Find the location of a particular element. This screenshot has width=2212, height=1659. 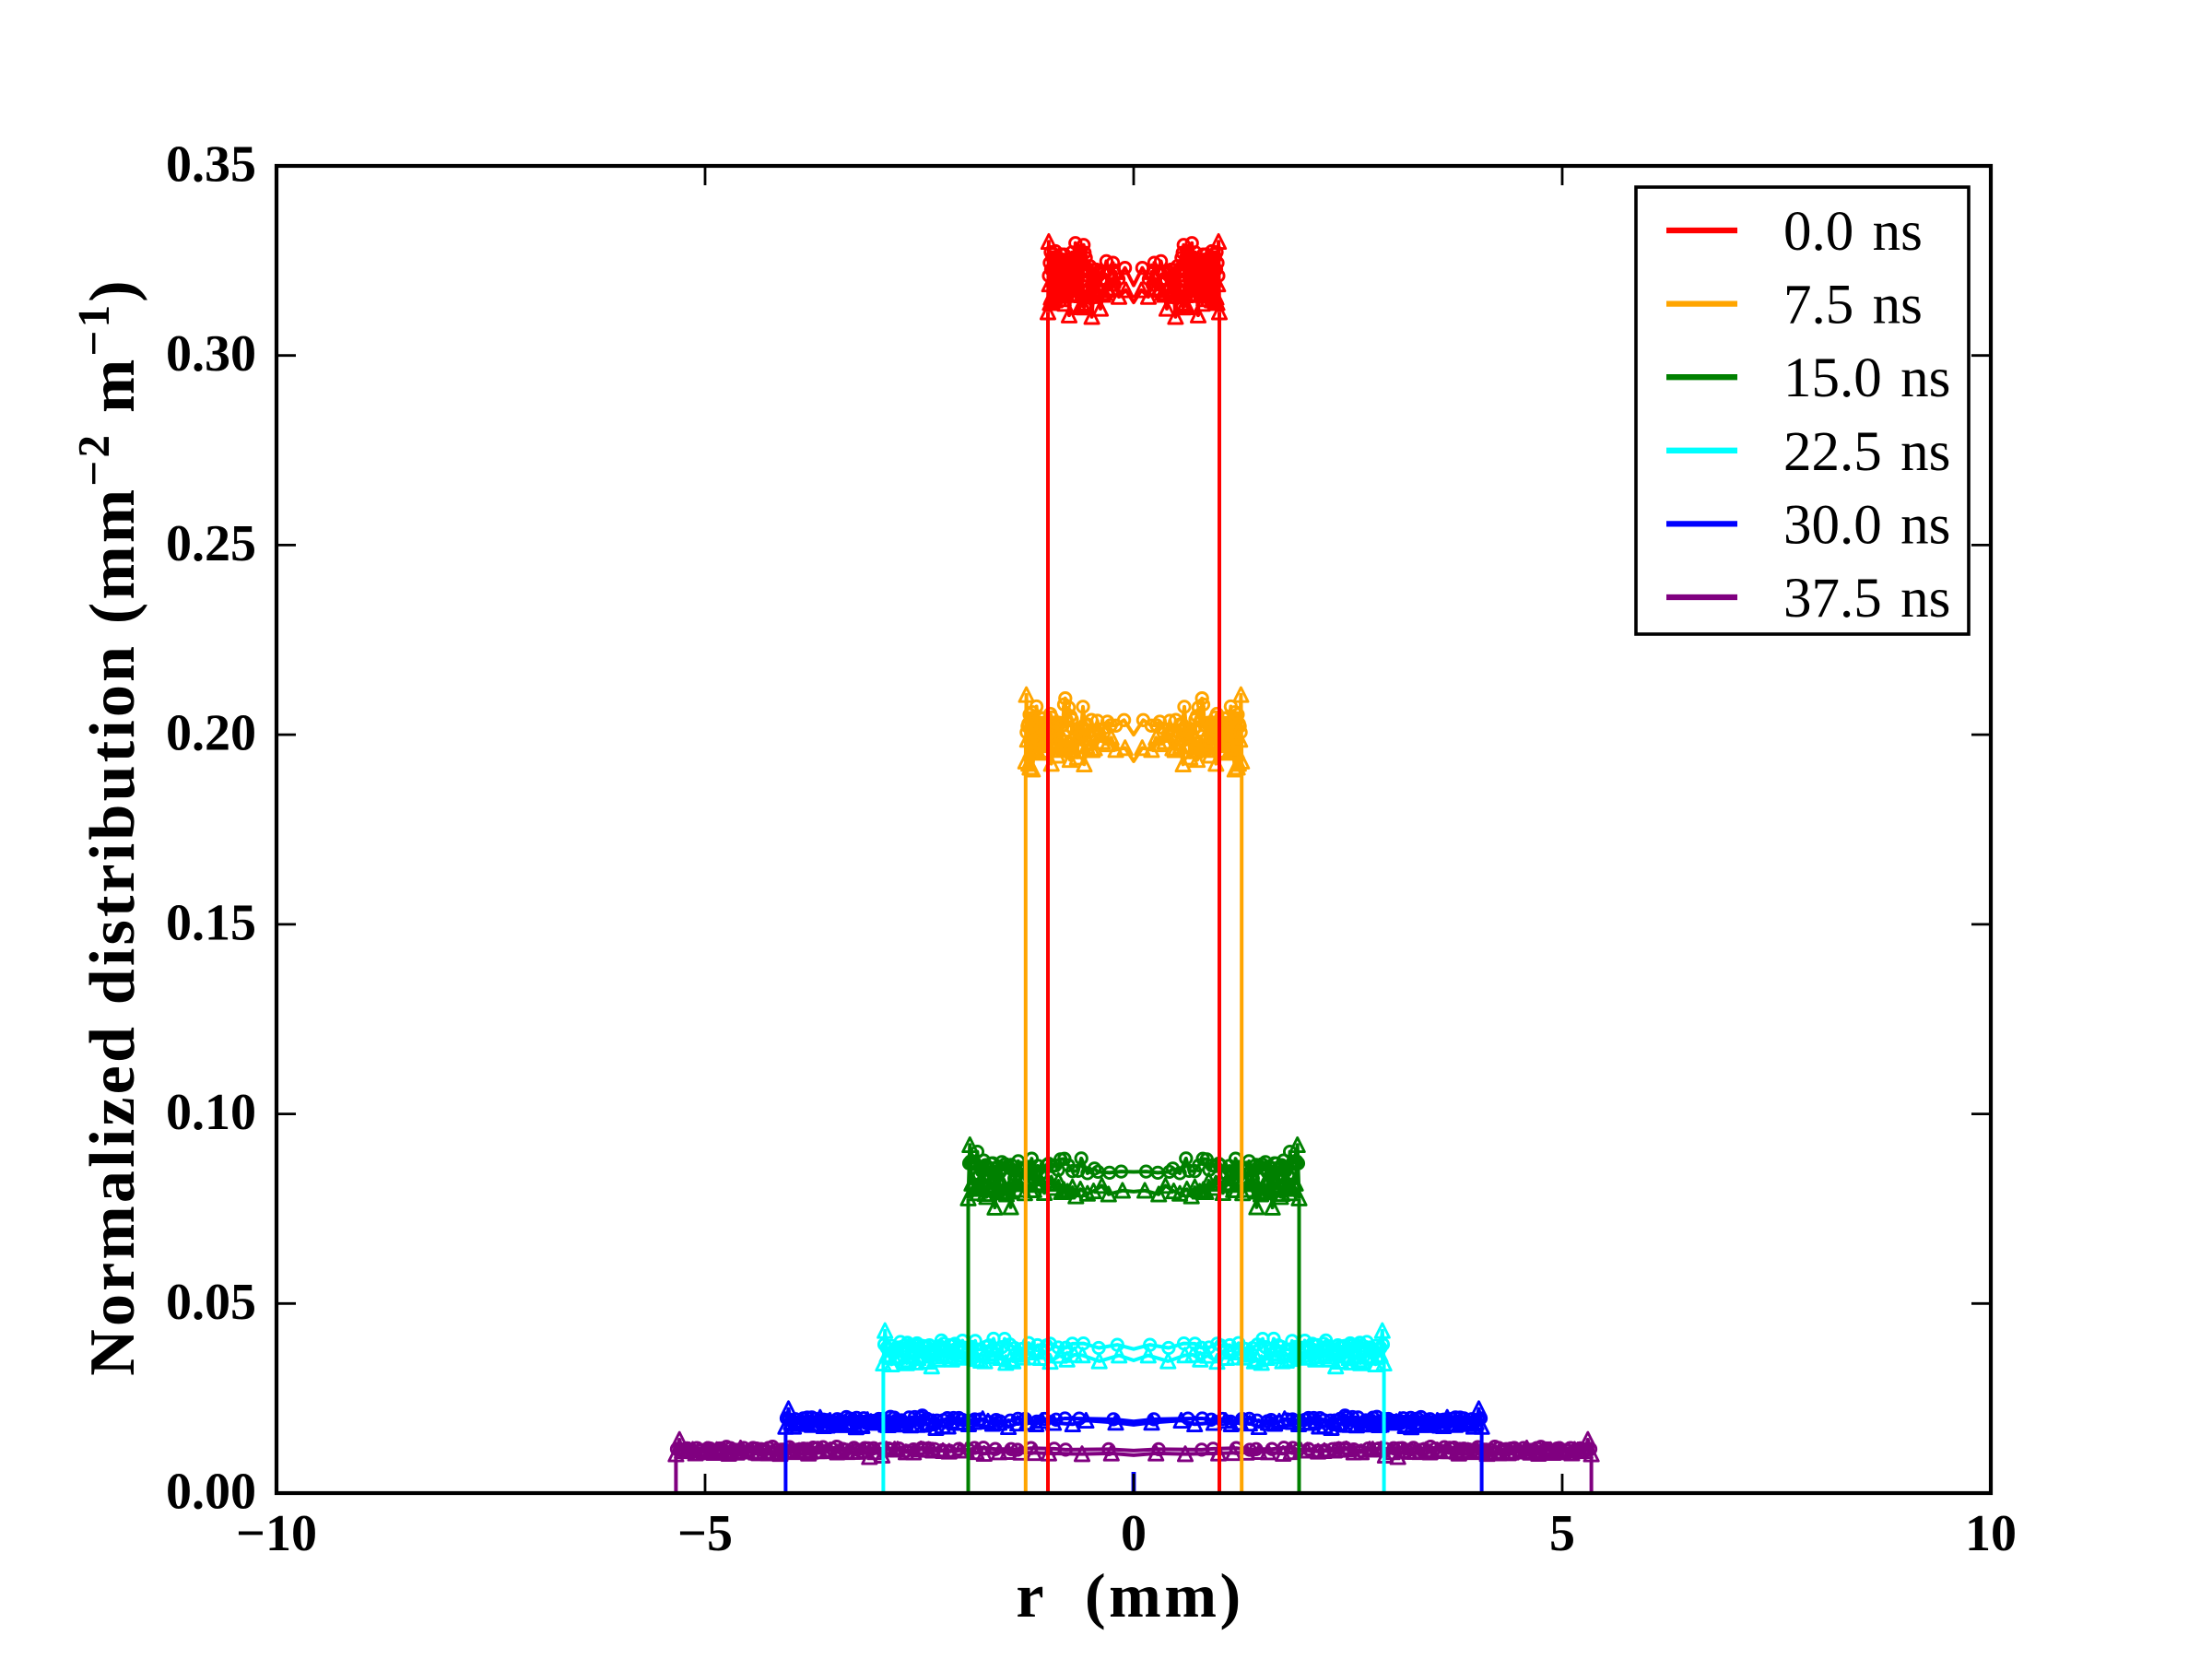

svg-text: 22.5 ns is located at coordinates (1866, 452).